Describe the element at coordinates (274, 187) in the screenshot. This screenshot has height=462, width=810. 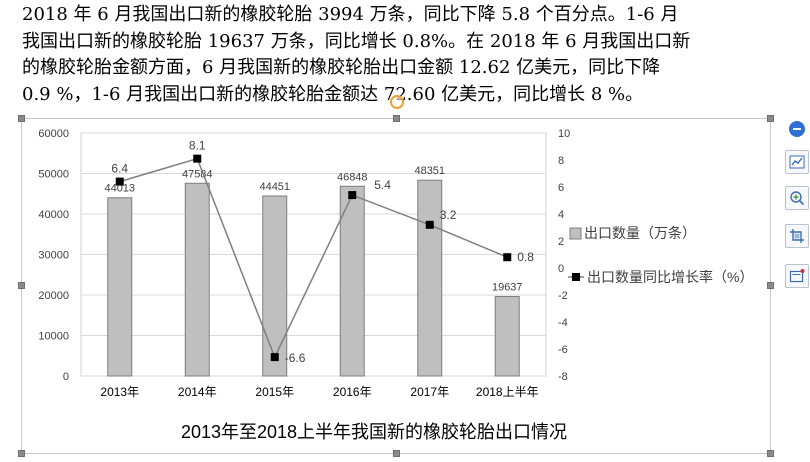
I see `bar-data-label: 44451` at that location.